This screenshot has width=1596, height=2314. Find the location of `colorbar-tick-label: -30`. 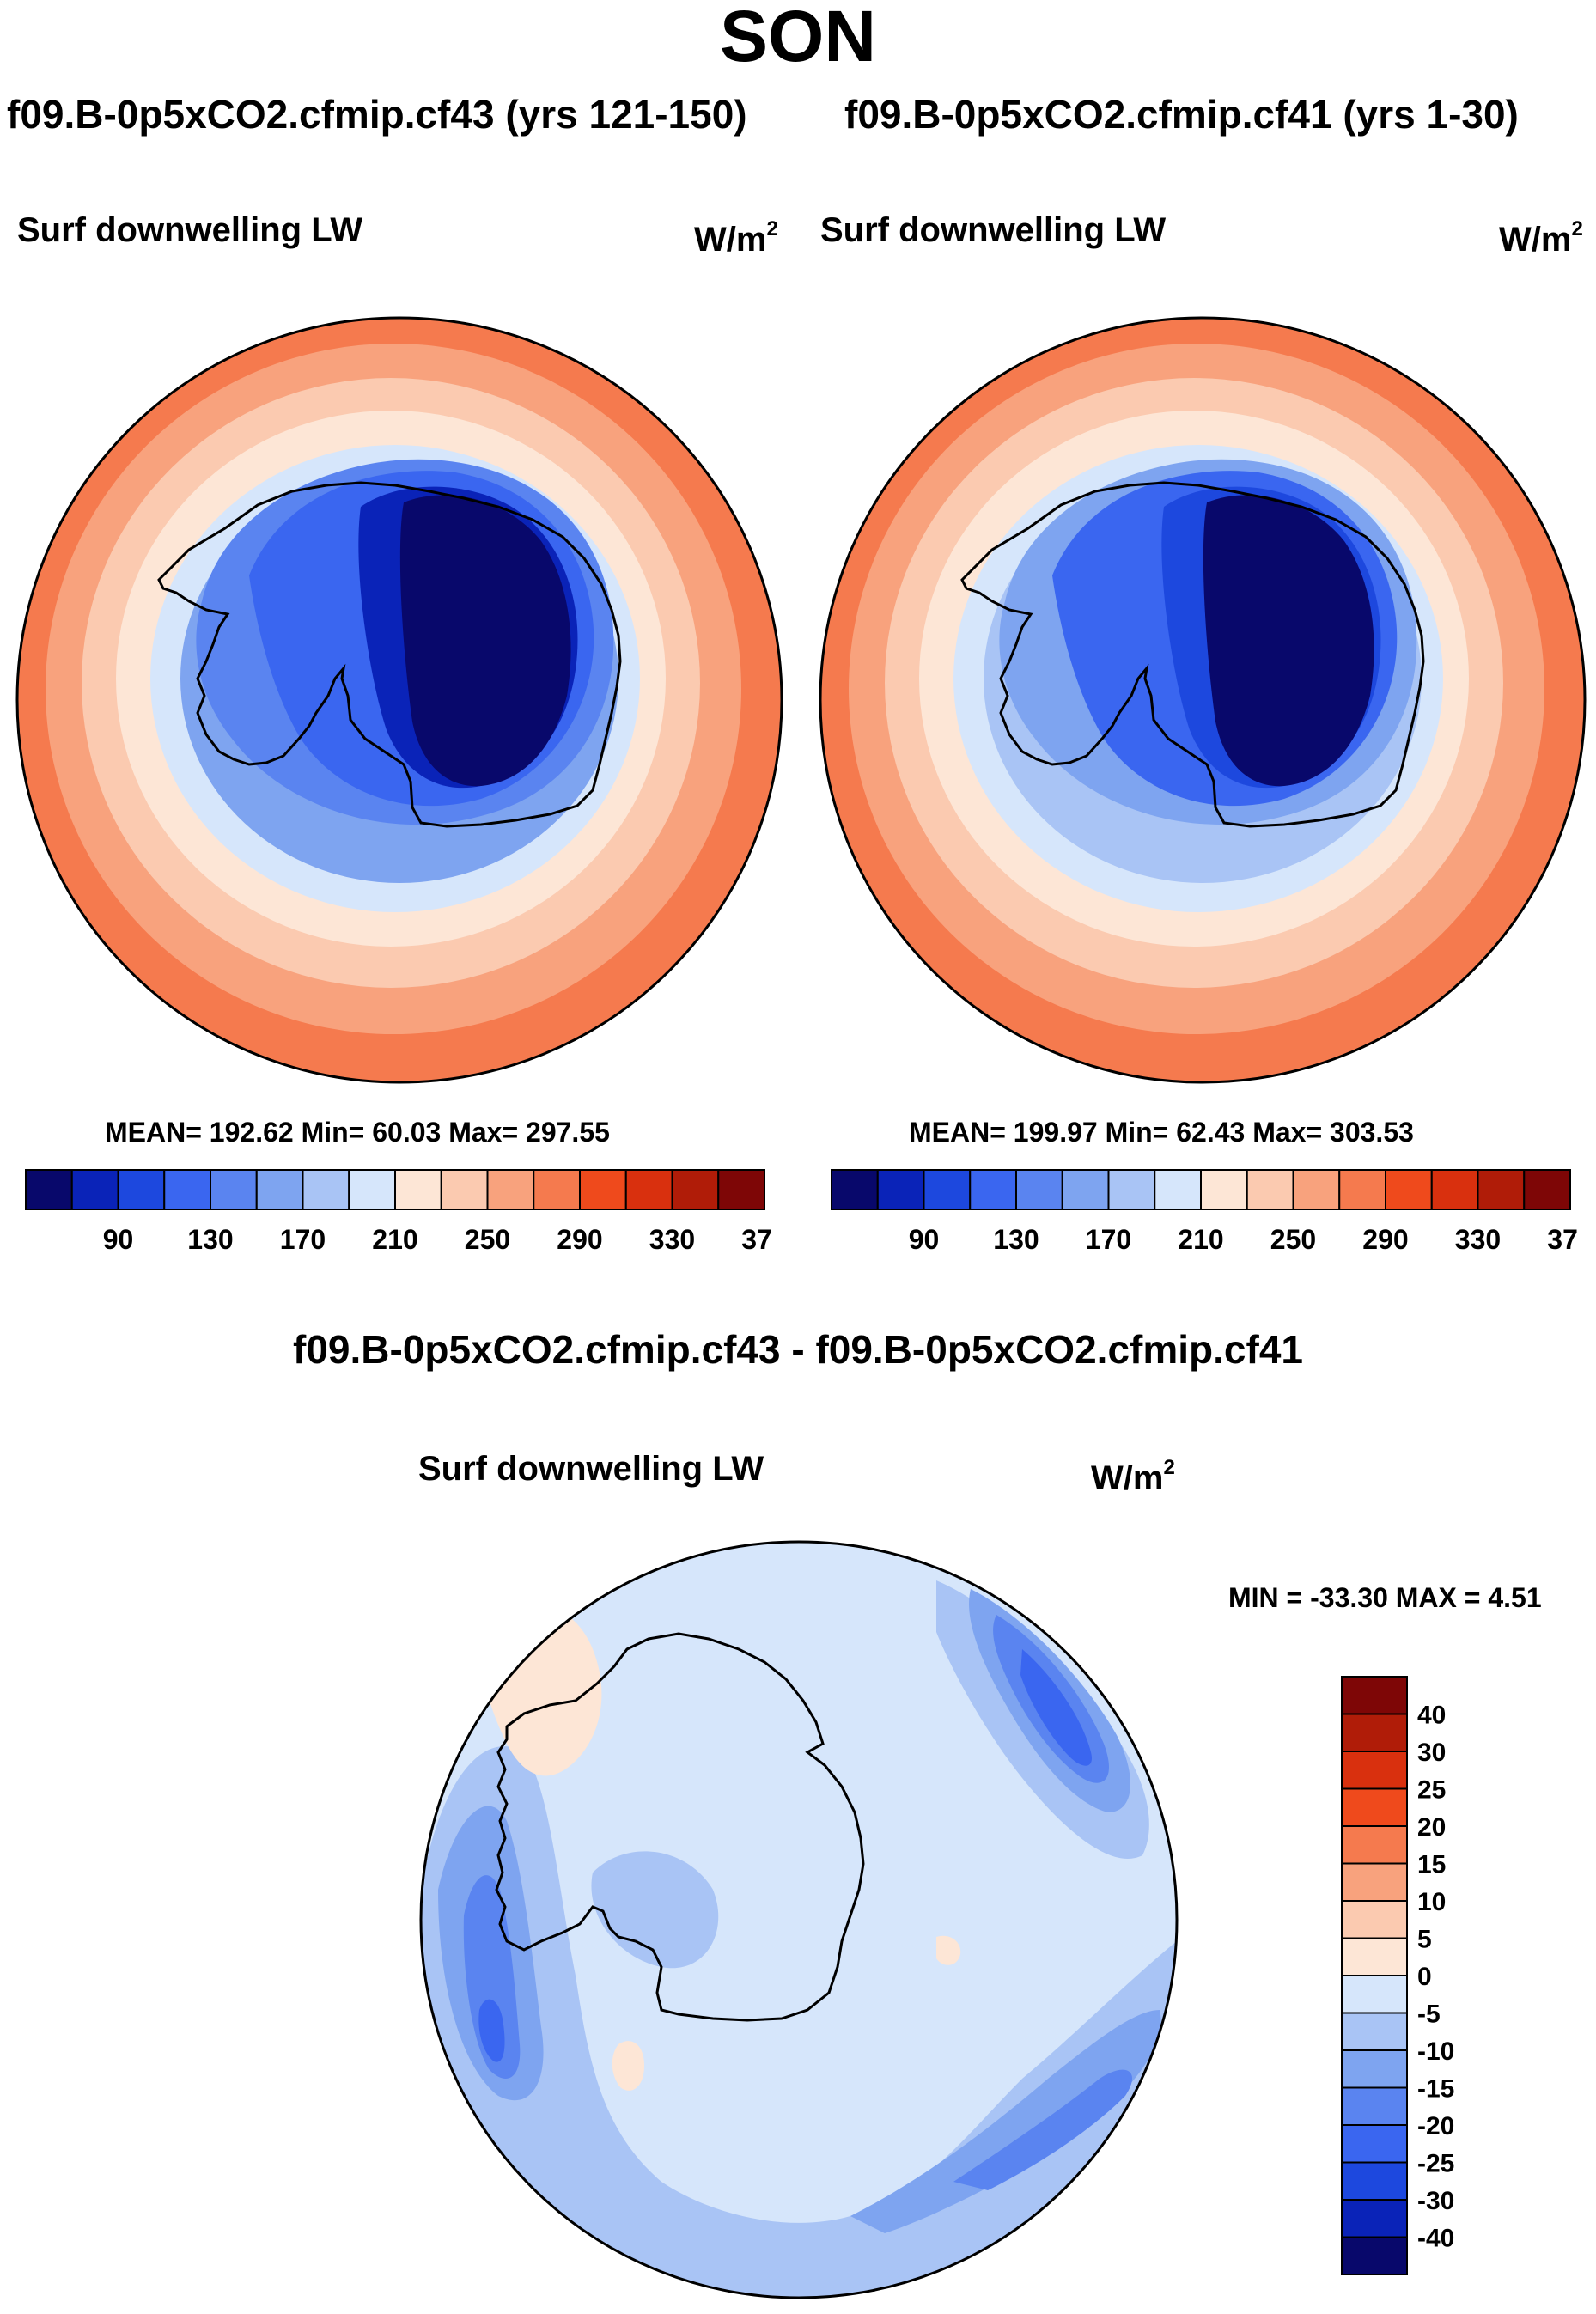

colorbar-tick-label: -30 is located at coordinates (1435, 2201).